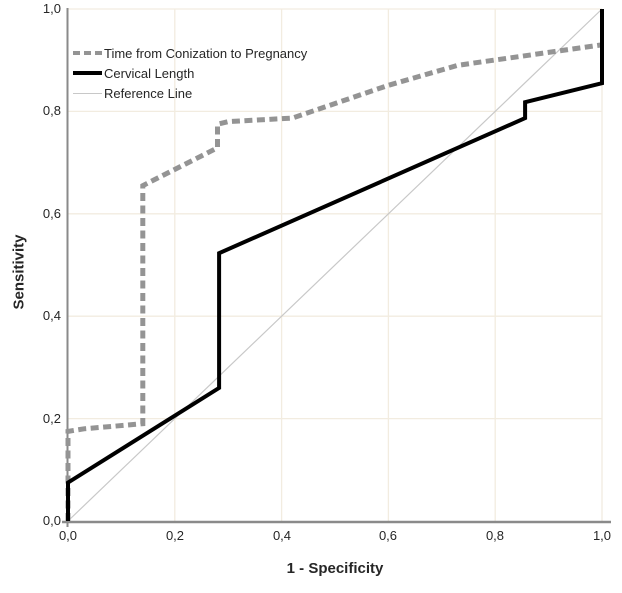  Describe the element at coordinates (87, 93) in the screenshot. I see `thin-line-swatch-icon` at that location.